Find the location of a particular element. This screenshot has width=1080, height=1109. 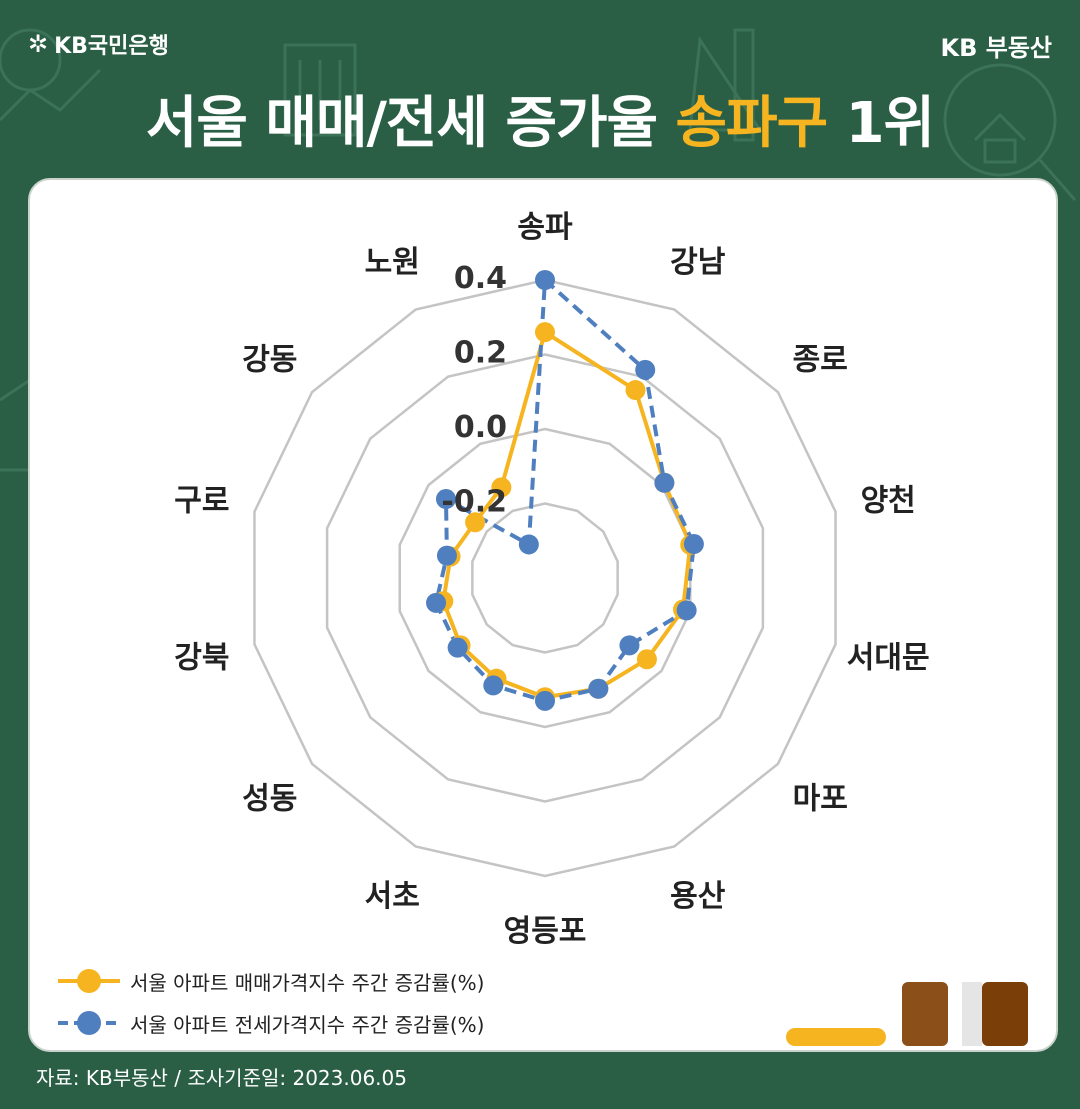

title-tail: 1위 is located at coordinates (881, 123).